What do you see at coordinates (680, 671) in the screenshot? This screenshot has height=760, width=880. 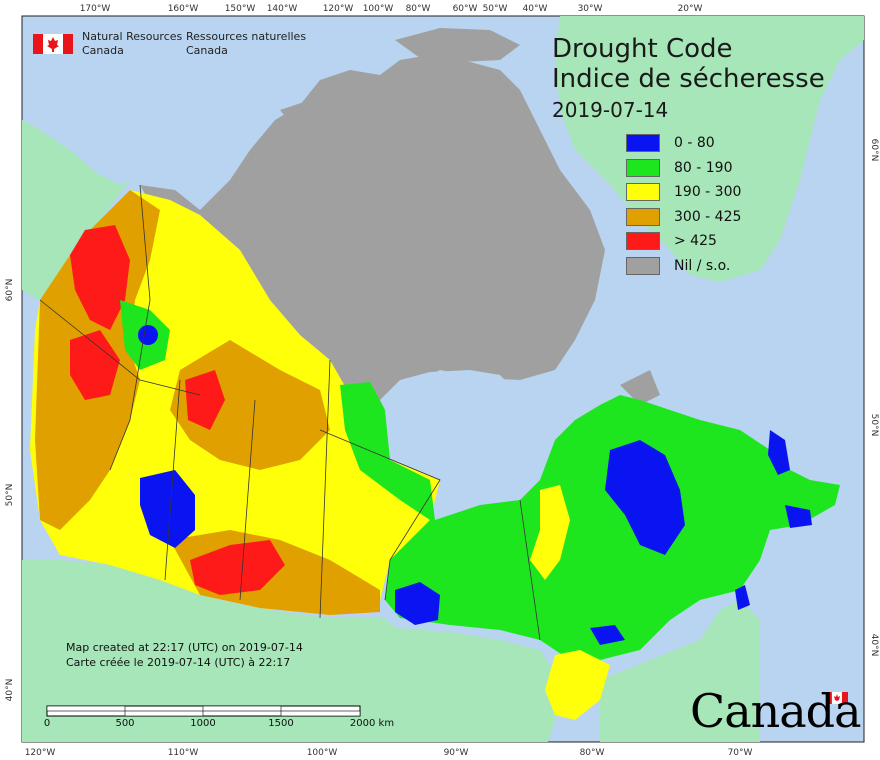 I see `usa-northeast` at bounding box center [680, 671].